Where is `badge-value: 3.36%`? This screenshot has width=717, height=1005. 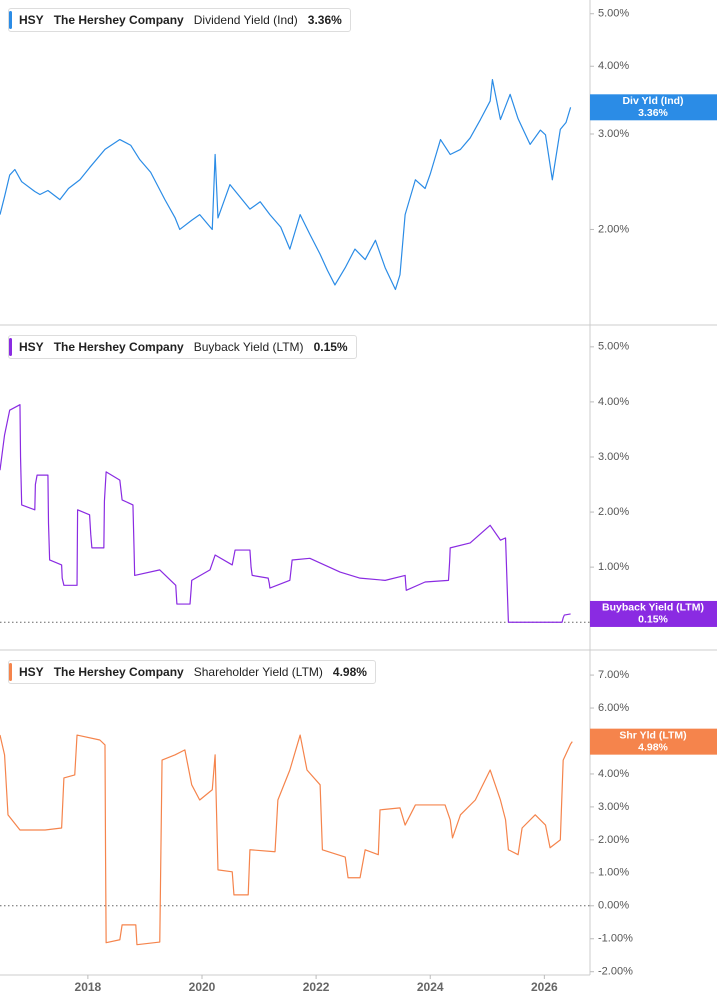
badge-value: 3.36% is located at coordinates (653, 113).